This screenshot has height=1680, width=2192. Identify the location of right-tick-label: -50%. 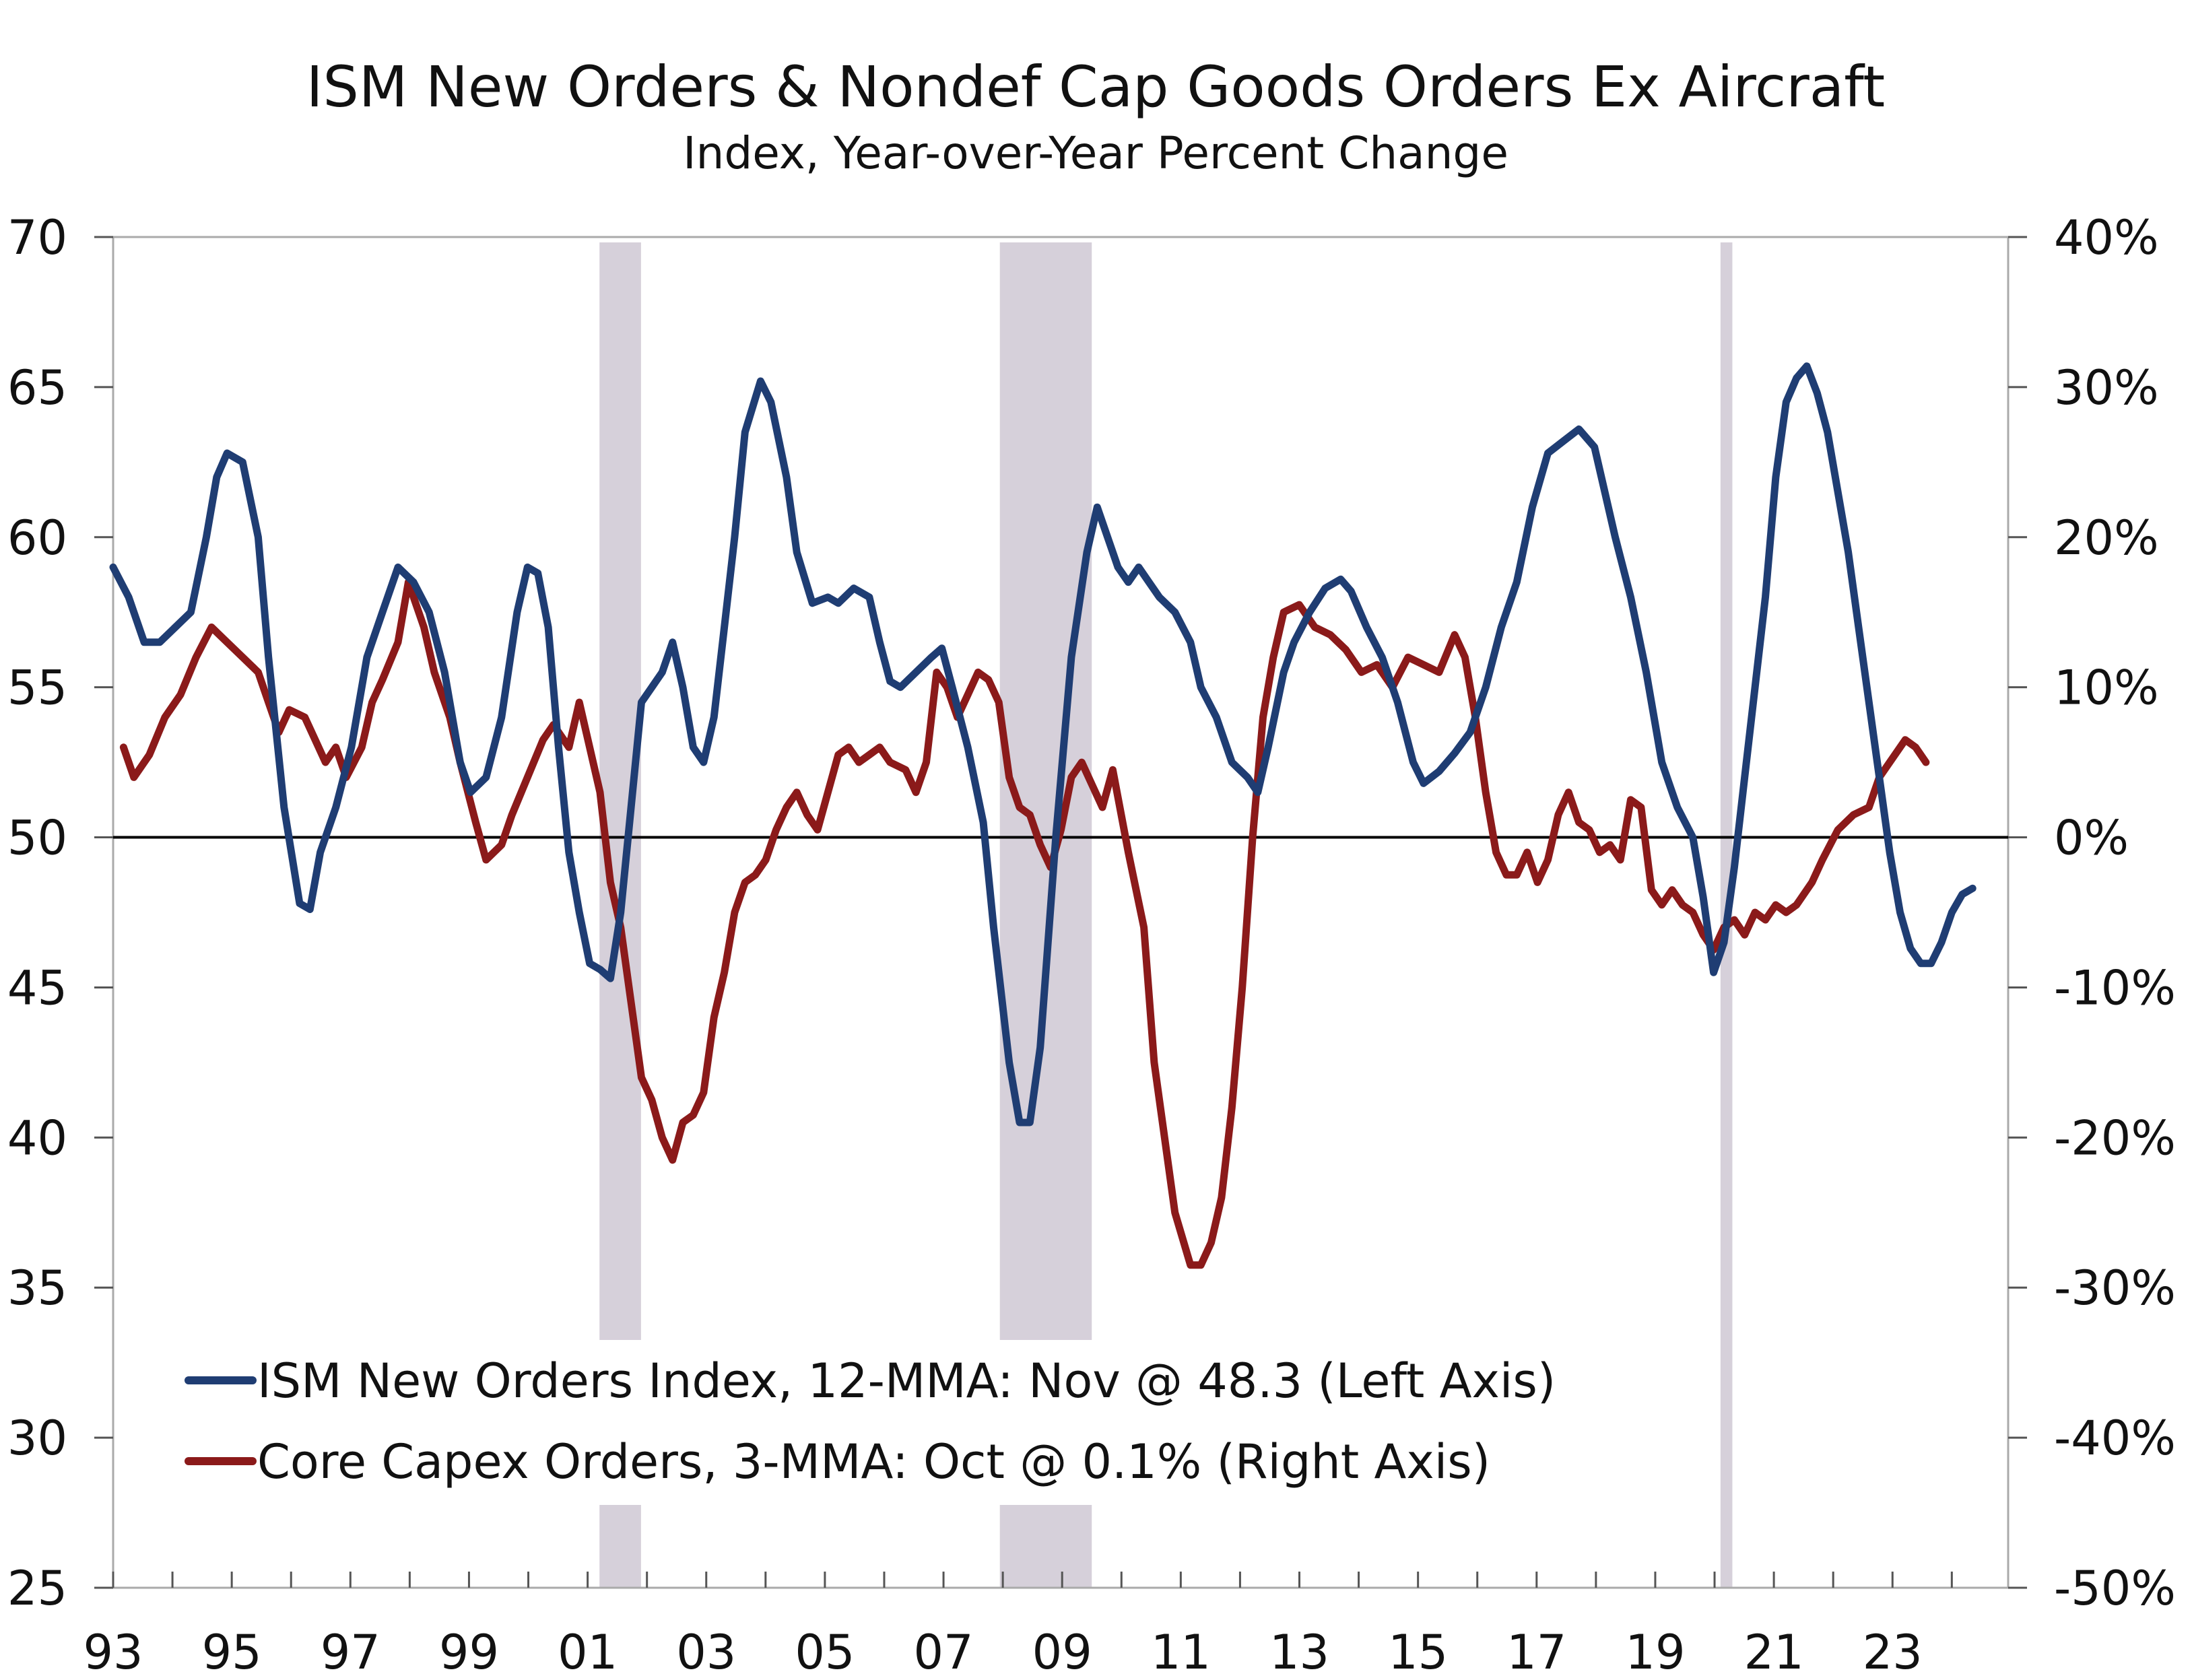
(2115, 1589).